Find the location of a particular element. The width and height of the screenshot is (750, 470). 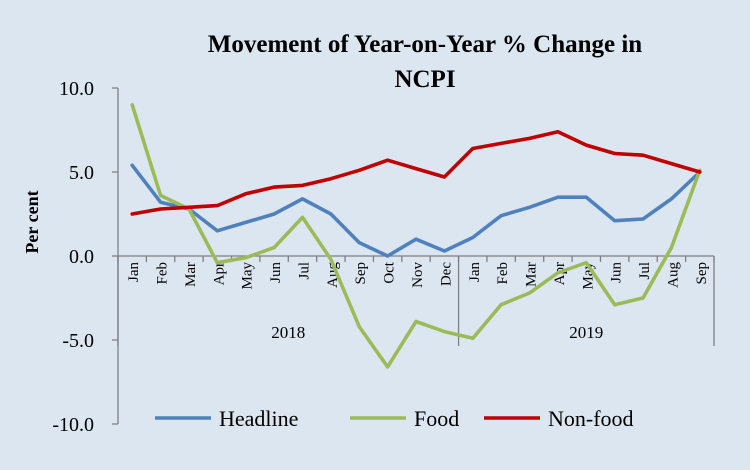

year-group-label: 2018 is located at coordinates (288, 332).